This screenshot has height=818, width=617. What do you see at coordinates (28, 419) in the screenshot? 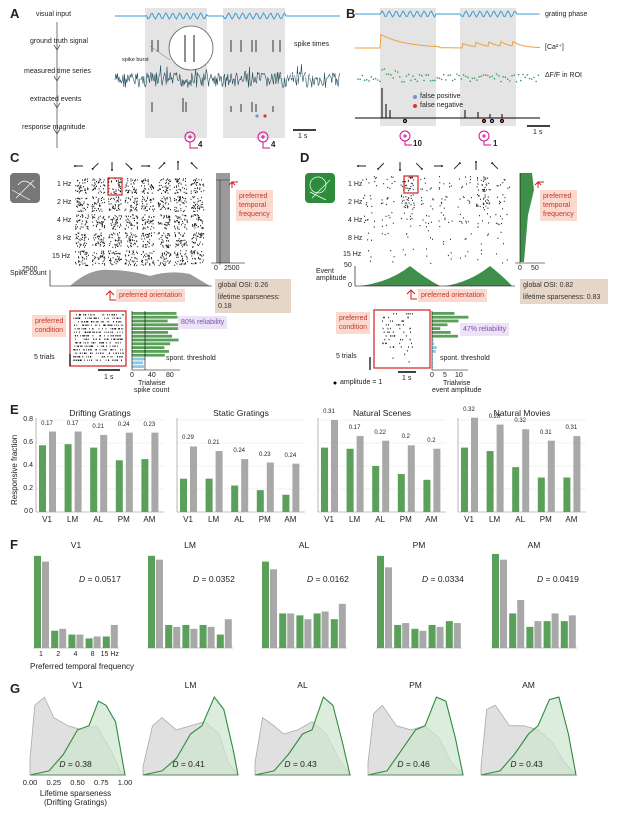
I see `e-ytick-4: 0.8` at bounding box center [28, 419].